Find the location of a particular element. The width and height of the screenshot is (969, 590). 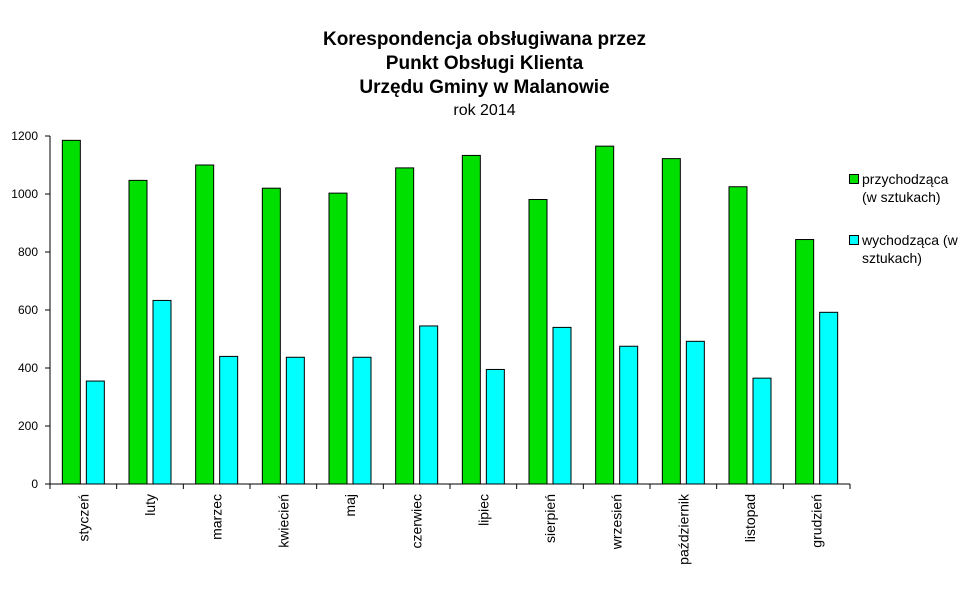

y-tick-label: 1000 is located at coordinates (24, 194).